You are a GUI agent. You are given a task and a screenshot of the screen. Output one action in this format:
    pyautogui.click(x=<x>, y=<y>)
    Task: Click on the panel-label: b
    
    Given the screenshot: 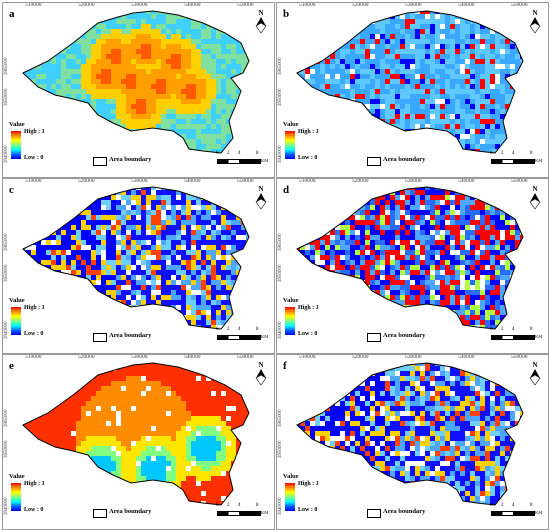 What is the action you would take?
    pyautogui.click(x=286, y=14)
    